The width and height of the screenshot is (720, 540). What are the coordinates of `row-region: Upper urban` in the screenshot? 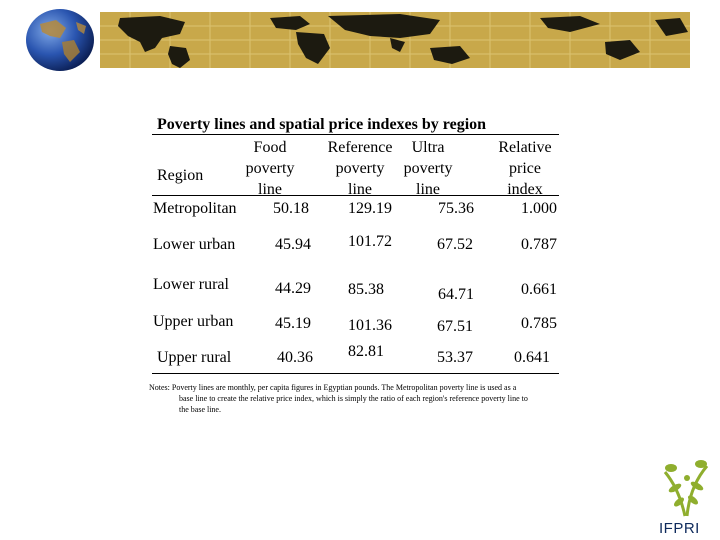 It's located at (193, 321).